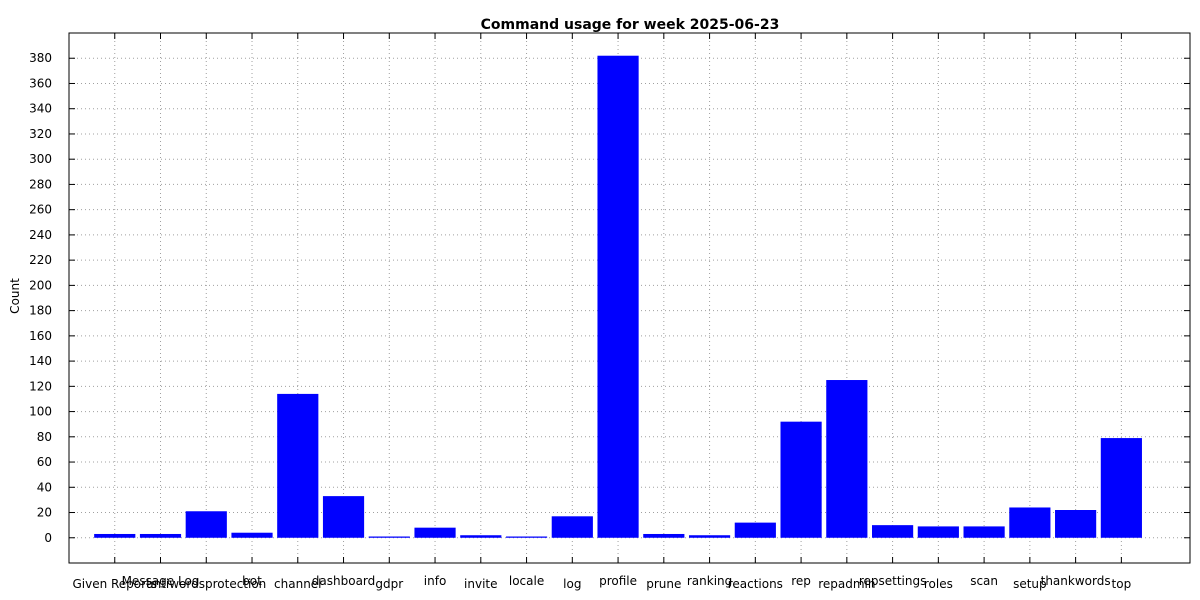 The image size is (1200, 600). I want to click on bar-profile, so click(618, 296).